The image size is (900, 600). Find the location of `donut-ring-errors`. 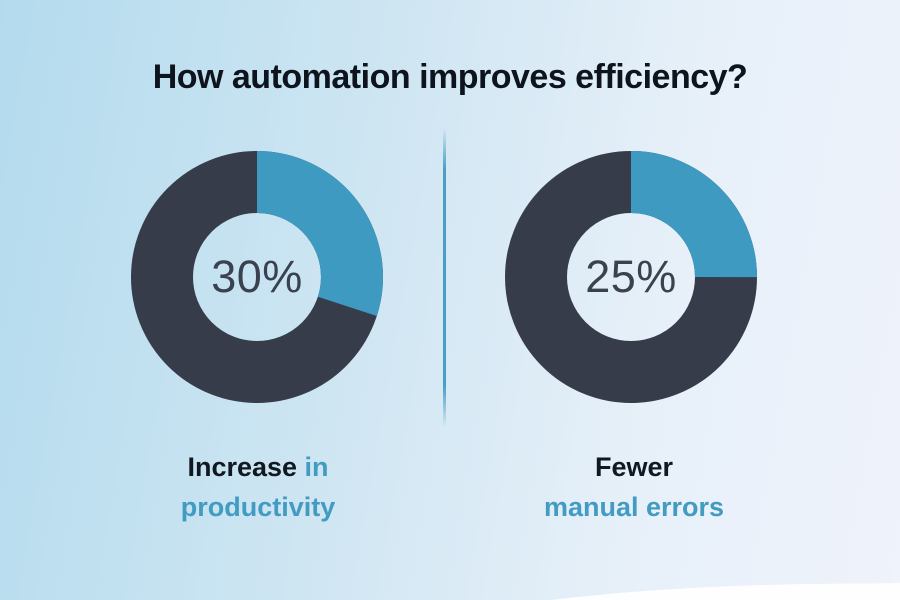

donut-ring-errors is located at coordinates (631, 277).